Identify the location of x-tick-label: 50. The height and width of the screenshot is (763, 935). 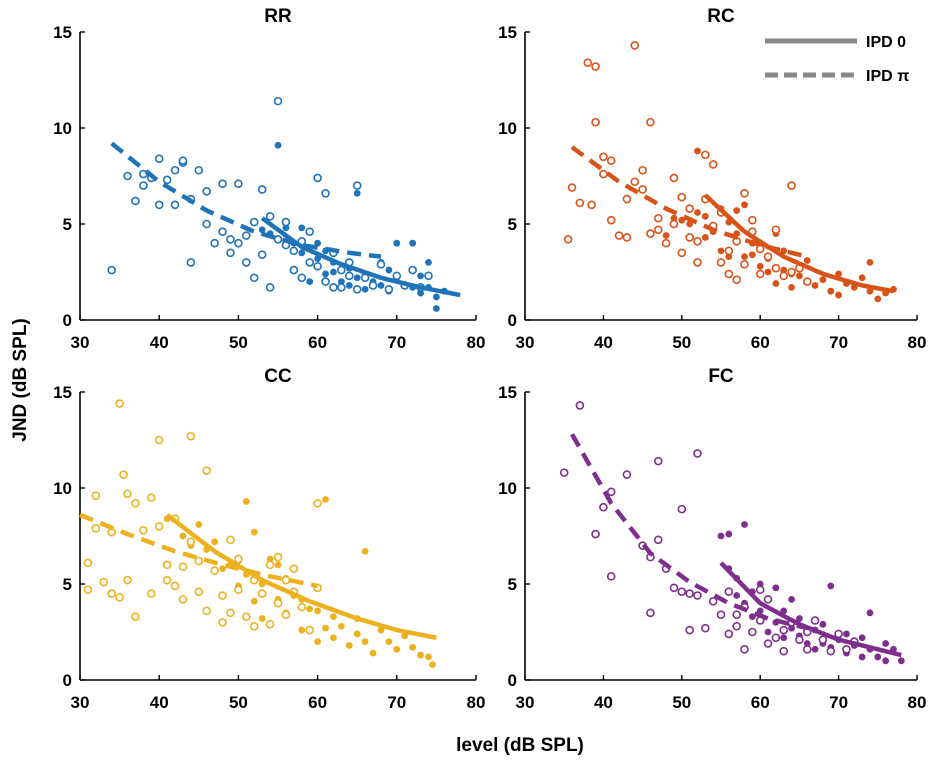
(681, 702).